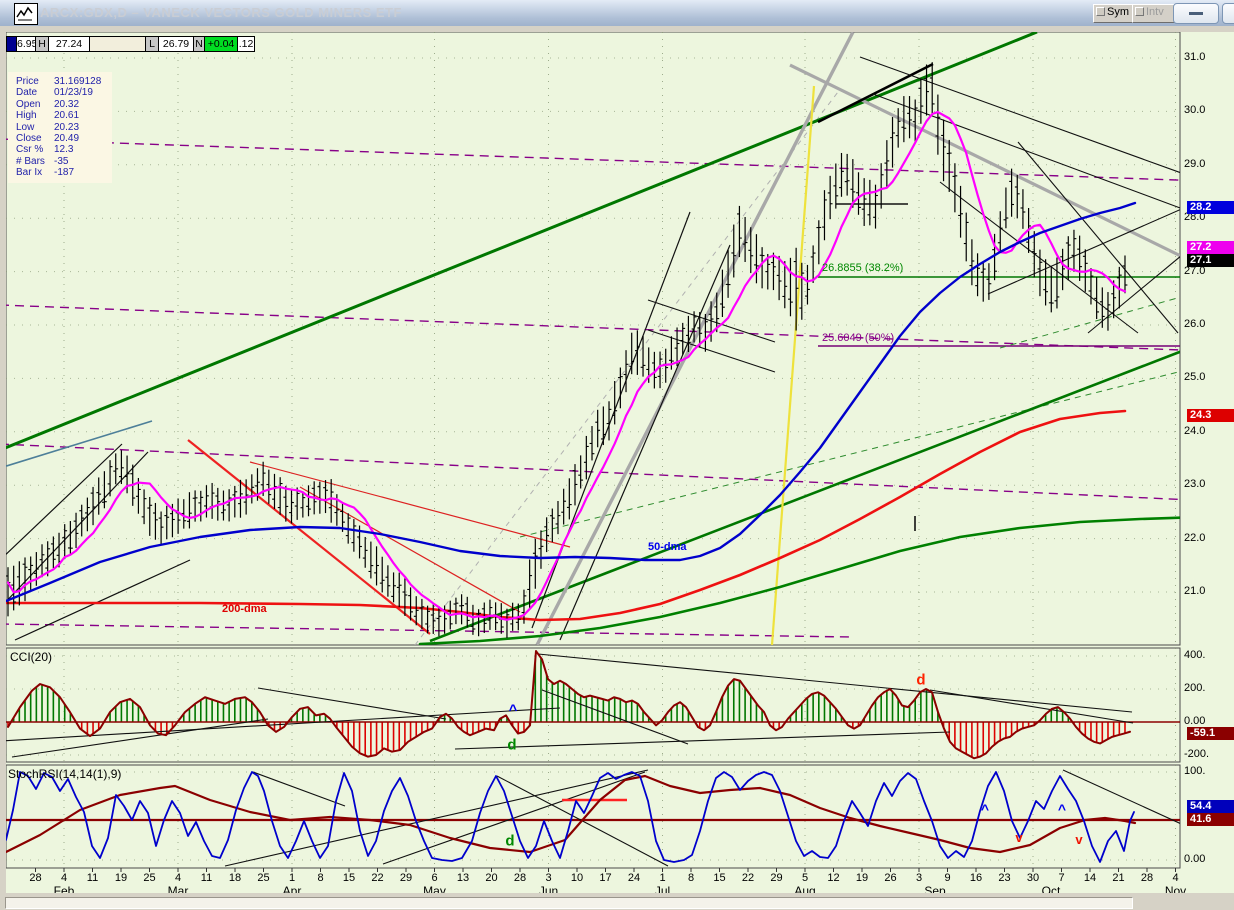  I want to click on window-frame-bottom, so click(617, 901).